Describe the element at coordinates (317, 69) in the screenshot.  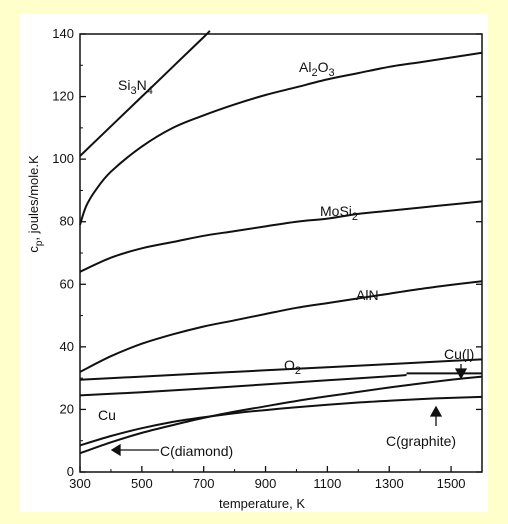
I see `label-al2o3: Al2O3` at that location.